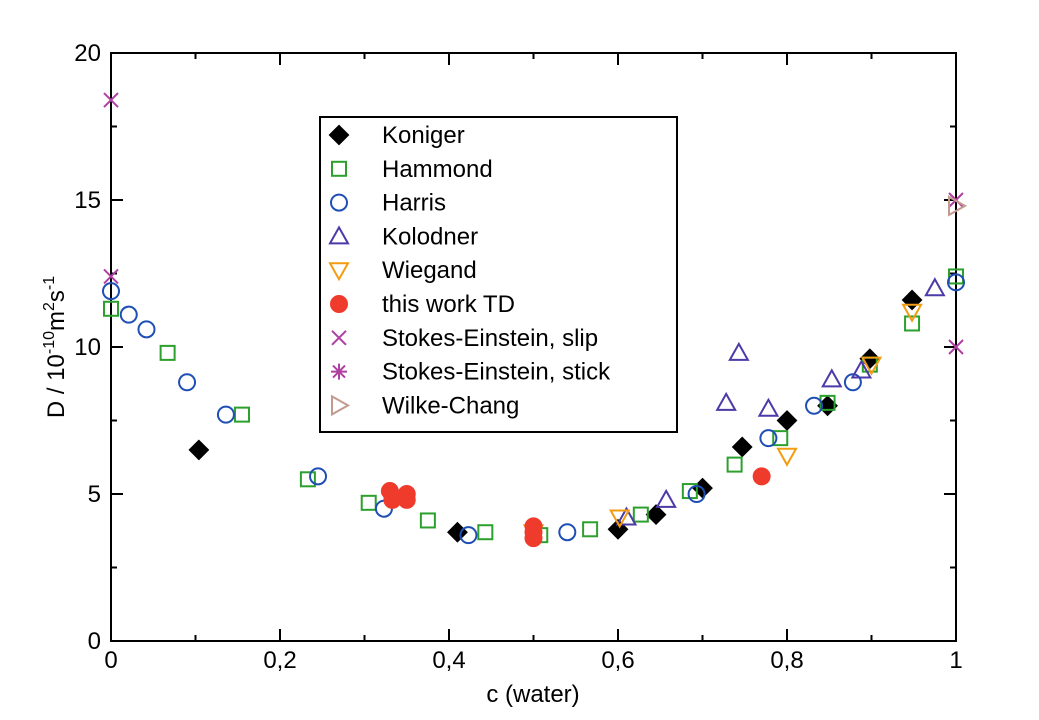 Image resolution: width=1039 pixels, height=720 pixels. Describe the element at coordinates (87, 200) in the screenshot. I see `y-tick-label: 15` at that location.